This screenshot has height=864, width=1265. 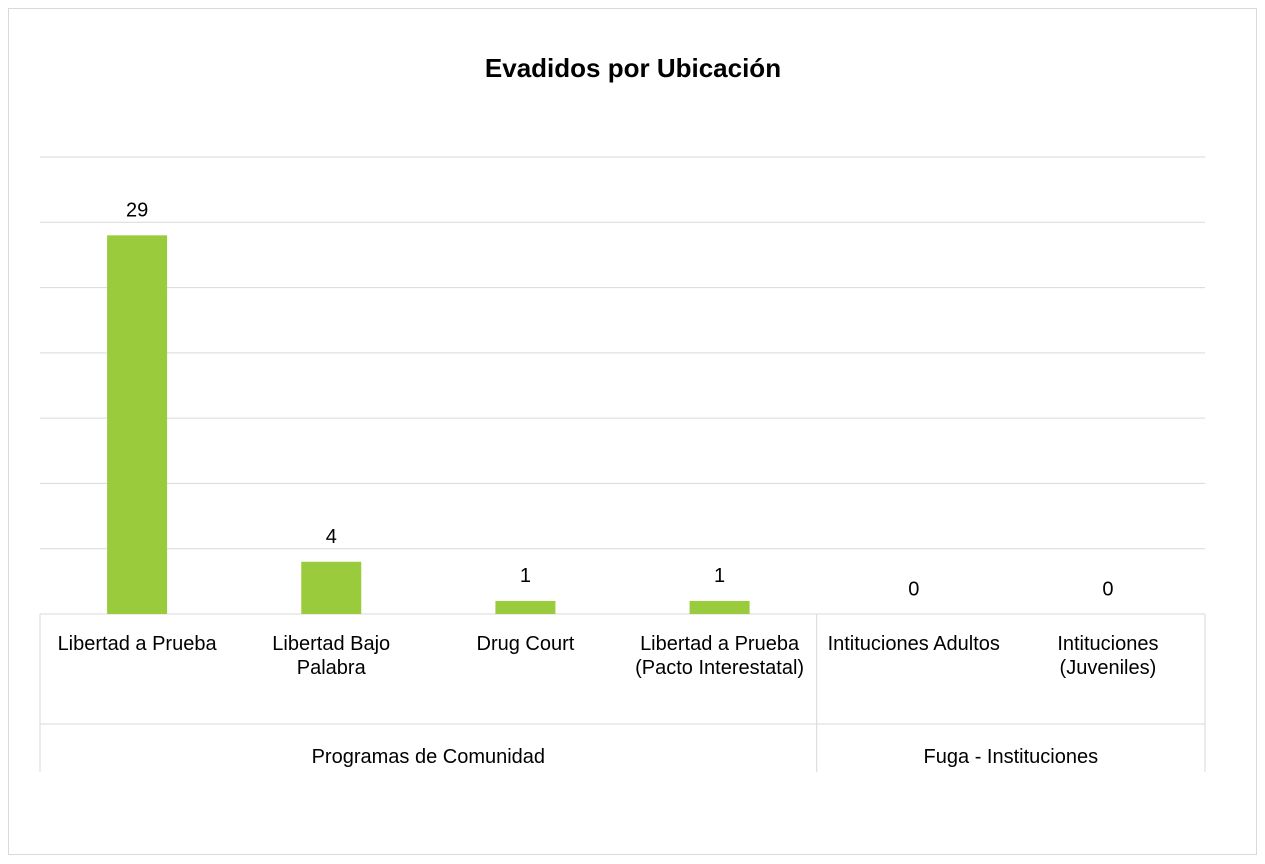 I want to click on x-tick-label: Libertad a Prueba (Pacto Interestatal), so click(x=720, y=656).